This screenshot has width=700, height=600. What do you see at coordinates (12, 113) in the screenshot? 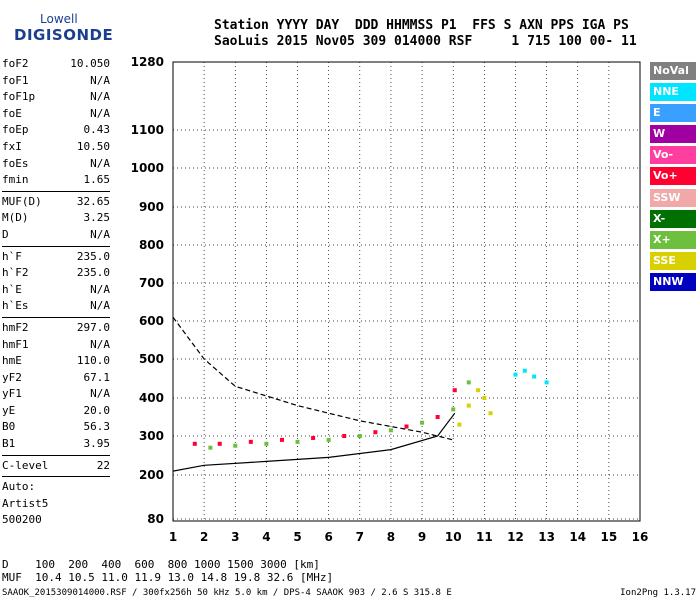
I see `param-name: foE` at bounding box center [12, 113].